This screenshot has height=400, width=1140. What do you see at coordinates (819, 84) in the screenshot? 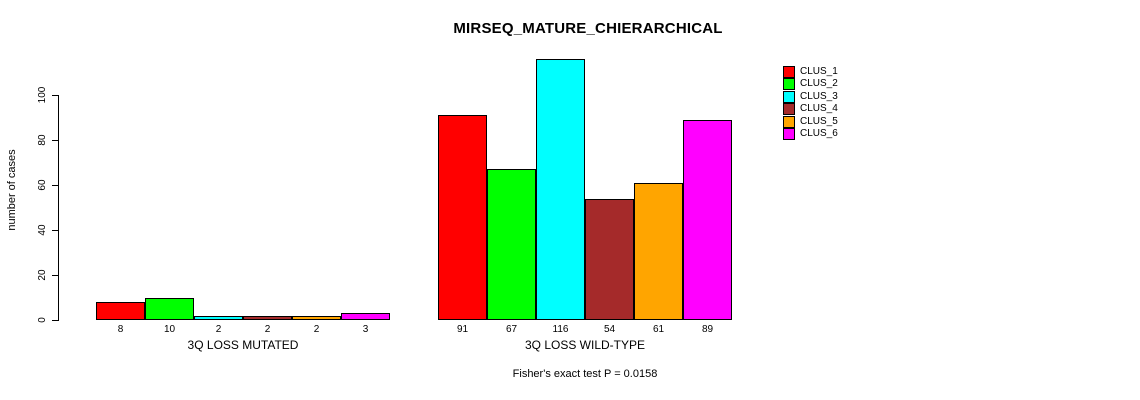
I see `legend-label-clus_2: CLUS_2` at bounding box center [819, 84].